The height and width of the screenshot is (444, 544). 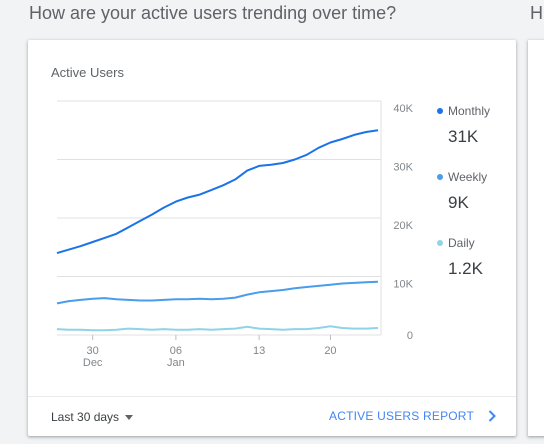 I want to click on legend-value-weekly: 9K, so click(x=458, y=202).